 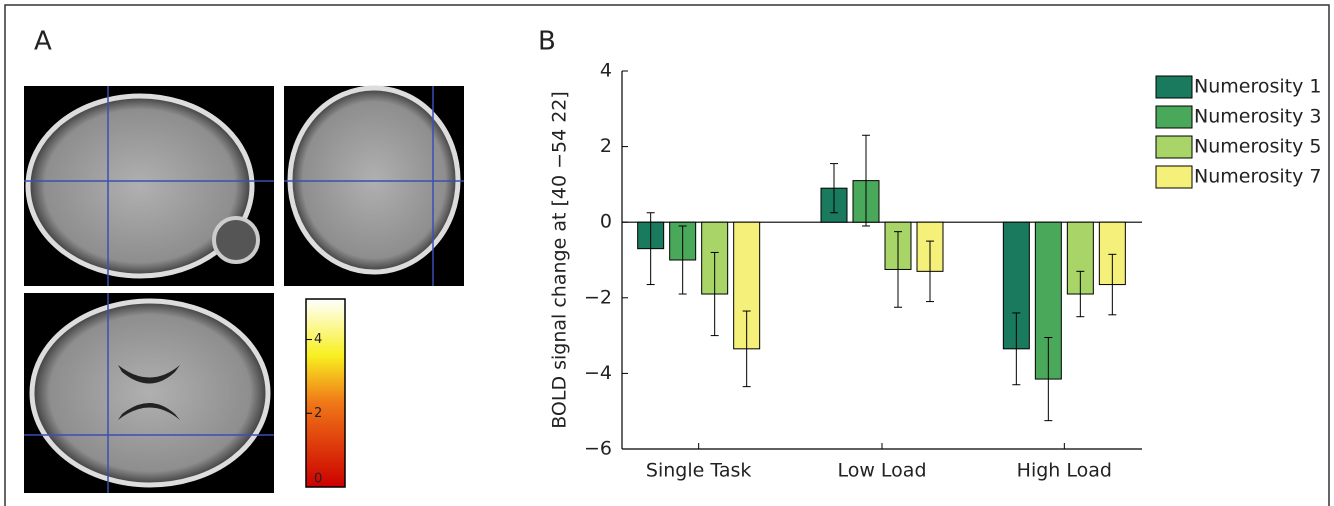 What do you see at coordinates (318, 339) in the screenshot?
I see `colorbar-tick-label: 4` at bounding box center [318, 339].